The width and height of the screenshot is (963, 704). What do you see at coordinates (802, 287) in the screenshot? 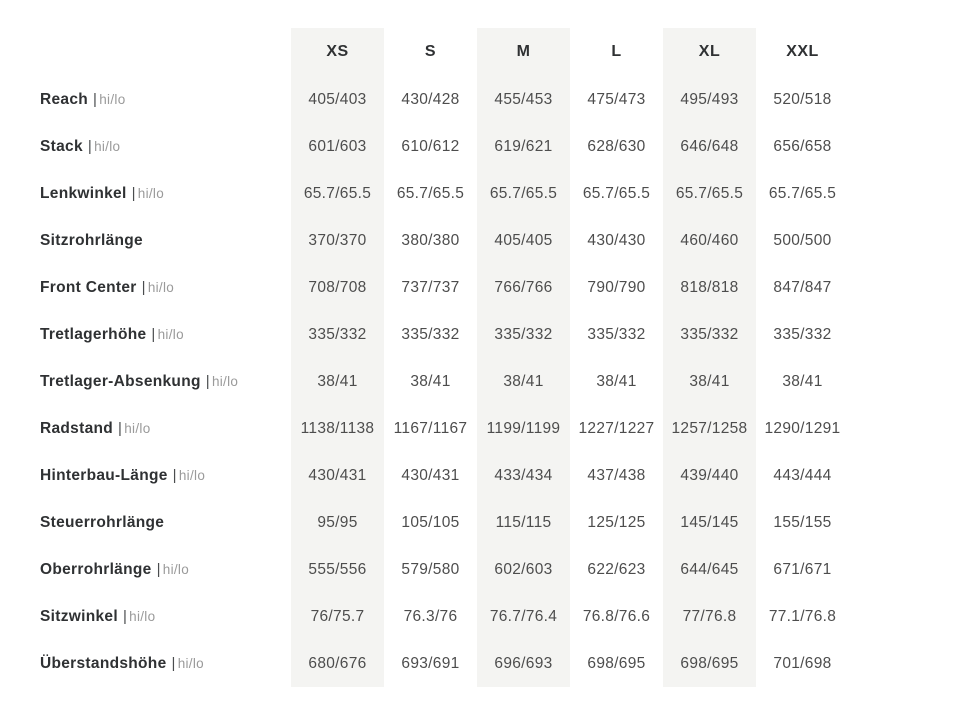
I see `value-cell-xxl: 847/847` at bounding box center [802, 287].